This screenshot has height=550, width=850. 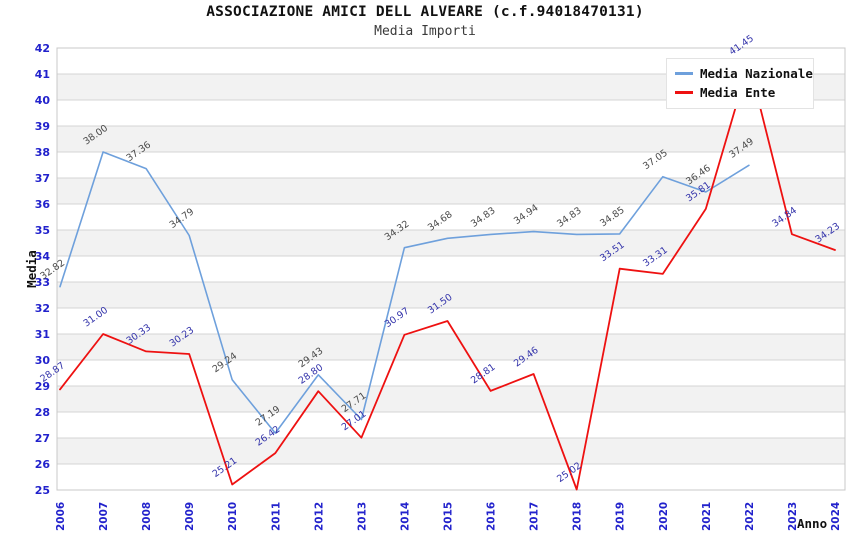 I want to click on x-tick-label: 2012, so click(x=319, y=516).